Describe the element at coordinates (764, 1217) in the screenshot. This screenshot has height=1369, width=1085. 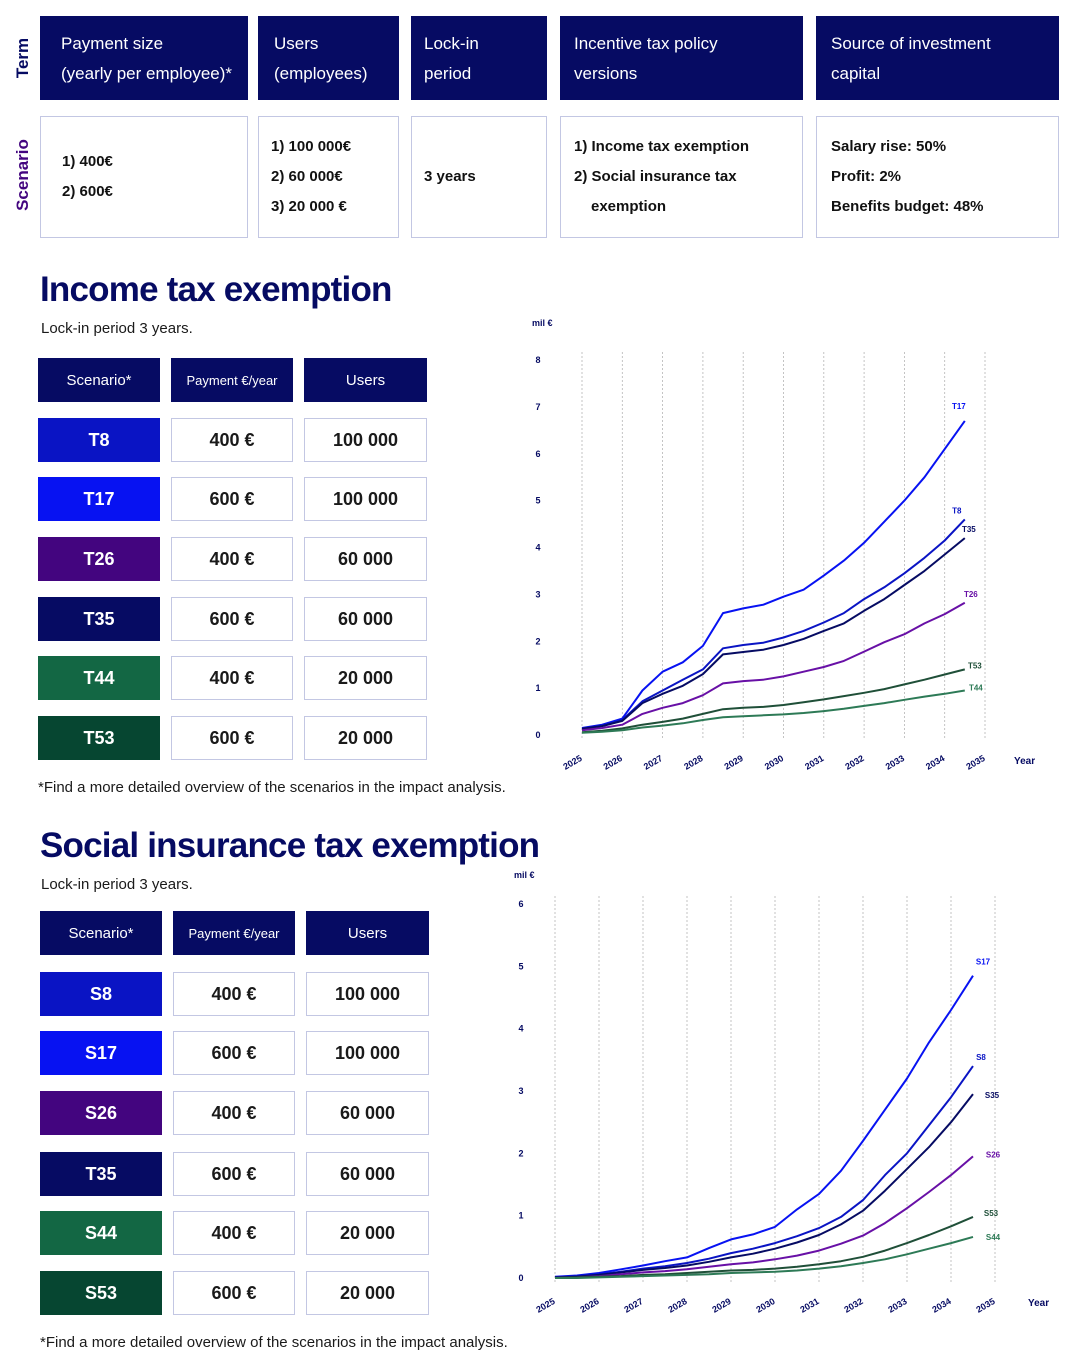
I see `series-line-s26` at that location.